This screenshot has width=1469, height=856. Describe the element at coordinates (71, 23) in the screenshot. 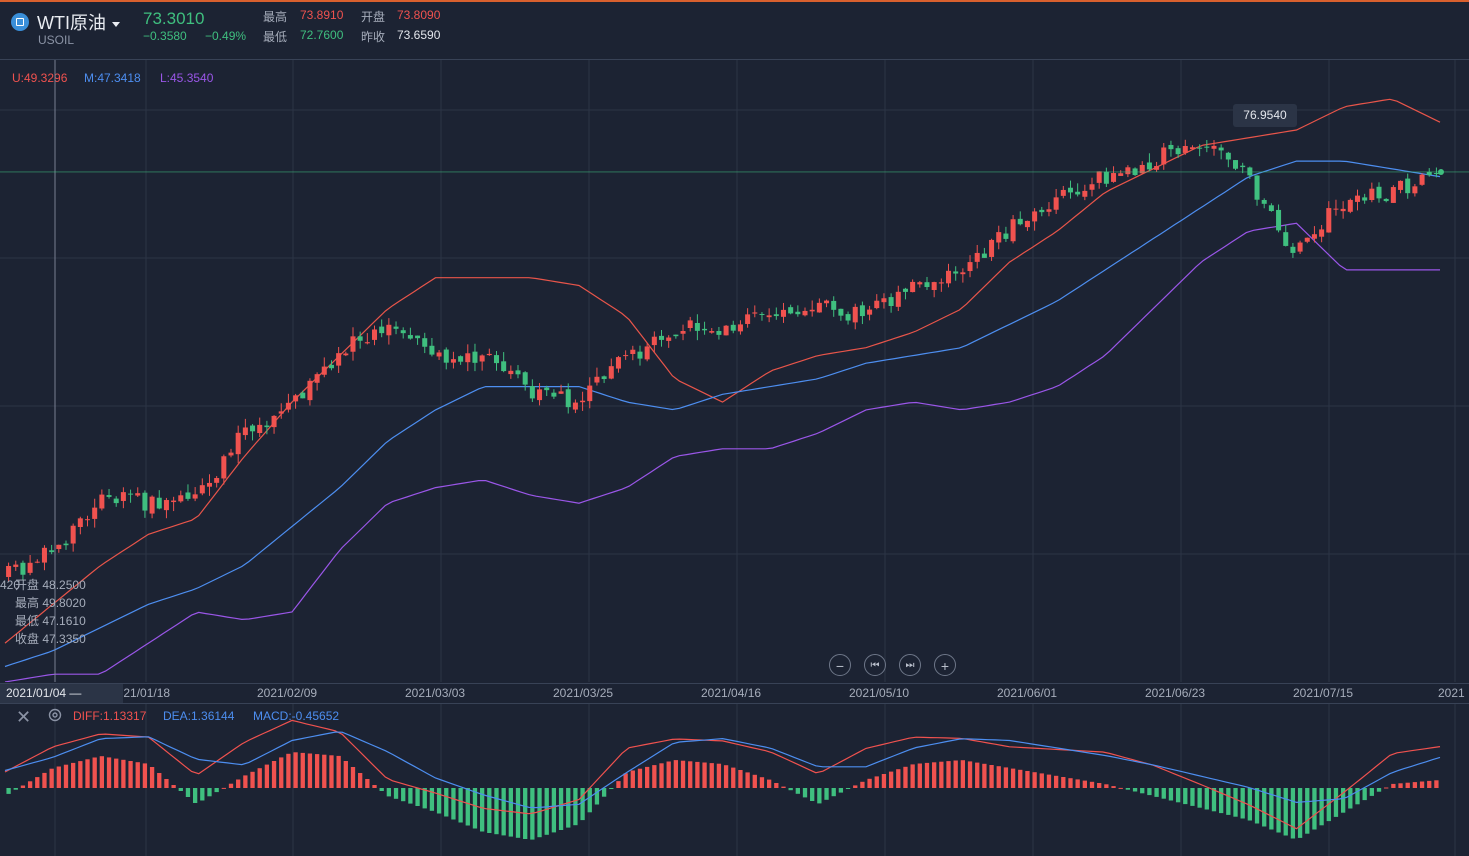

I see `symbol-name: WTI原油` at that location.